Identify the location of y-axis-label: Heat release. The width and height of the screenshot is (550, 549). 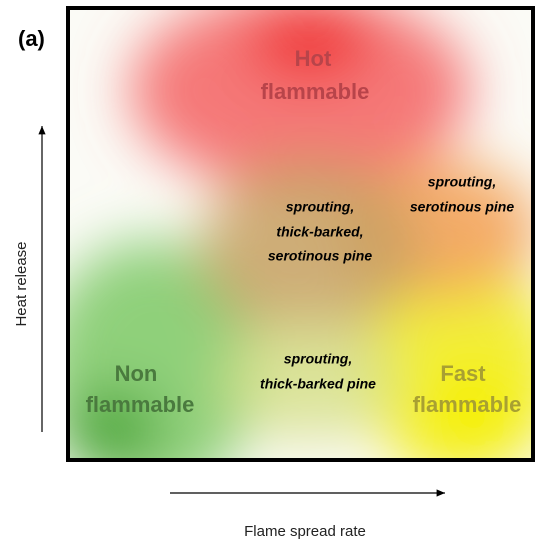
(21, 283).